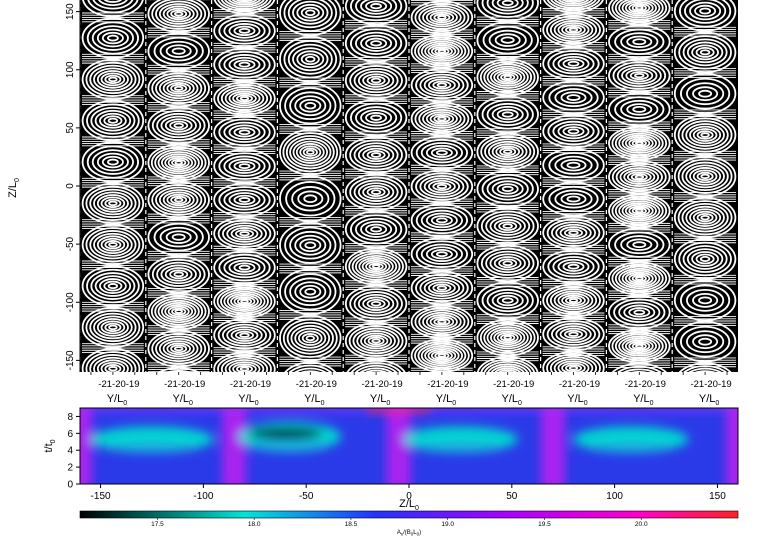 This screenshot has width=777, height=536. Describe the element at coordinates (409, 446) in the screenshot. I see `heatmap` at that location.